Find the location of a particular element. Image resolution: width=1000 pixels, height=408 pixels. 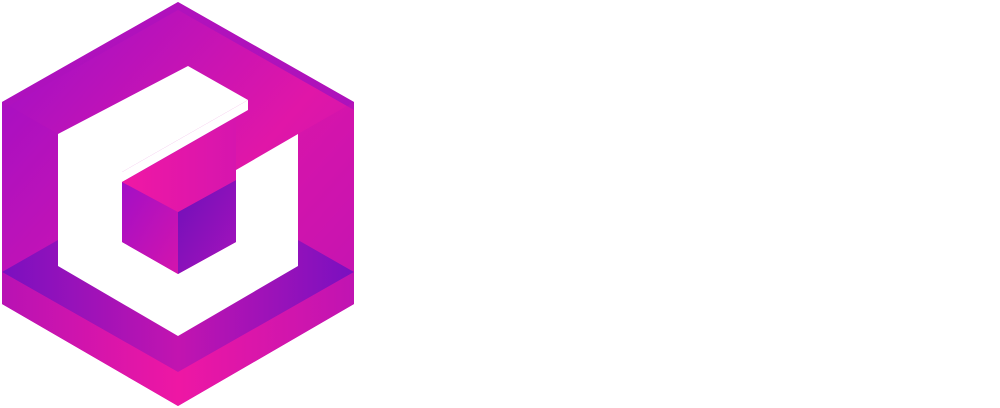

cube-bottom-edge is located at coordinates (178, 339).